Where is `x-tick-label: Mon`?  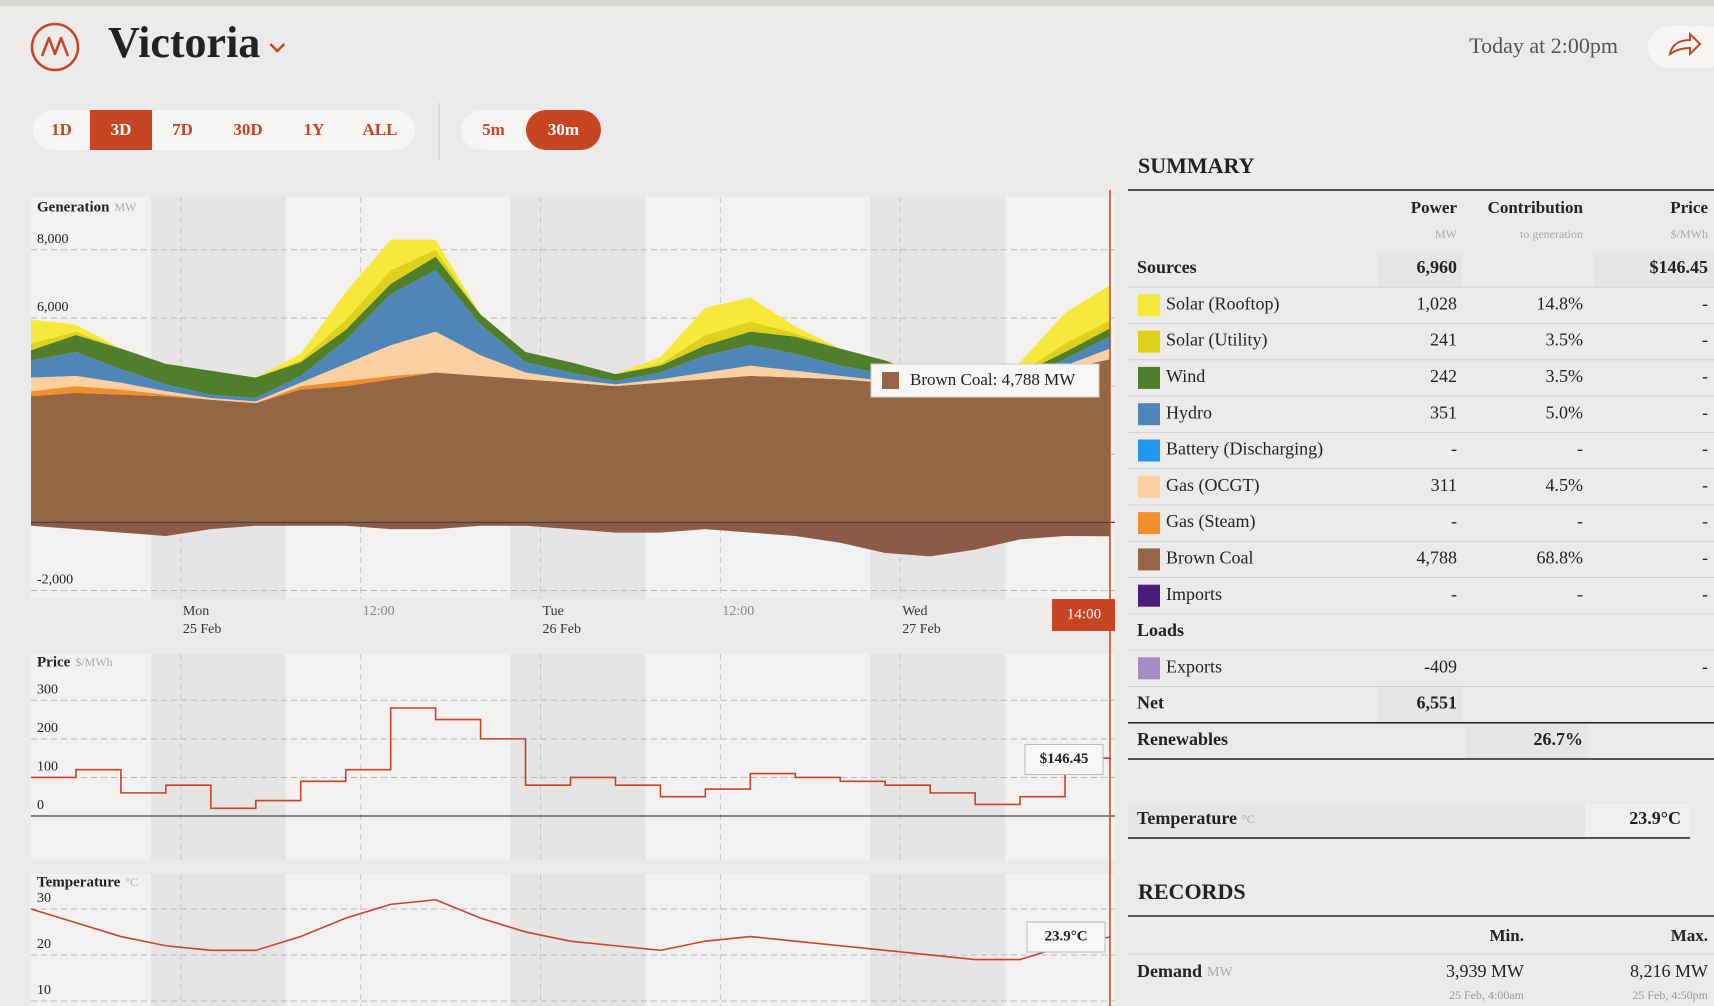
x-tick-label: Mon is located at coordinates (196, 611).